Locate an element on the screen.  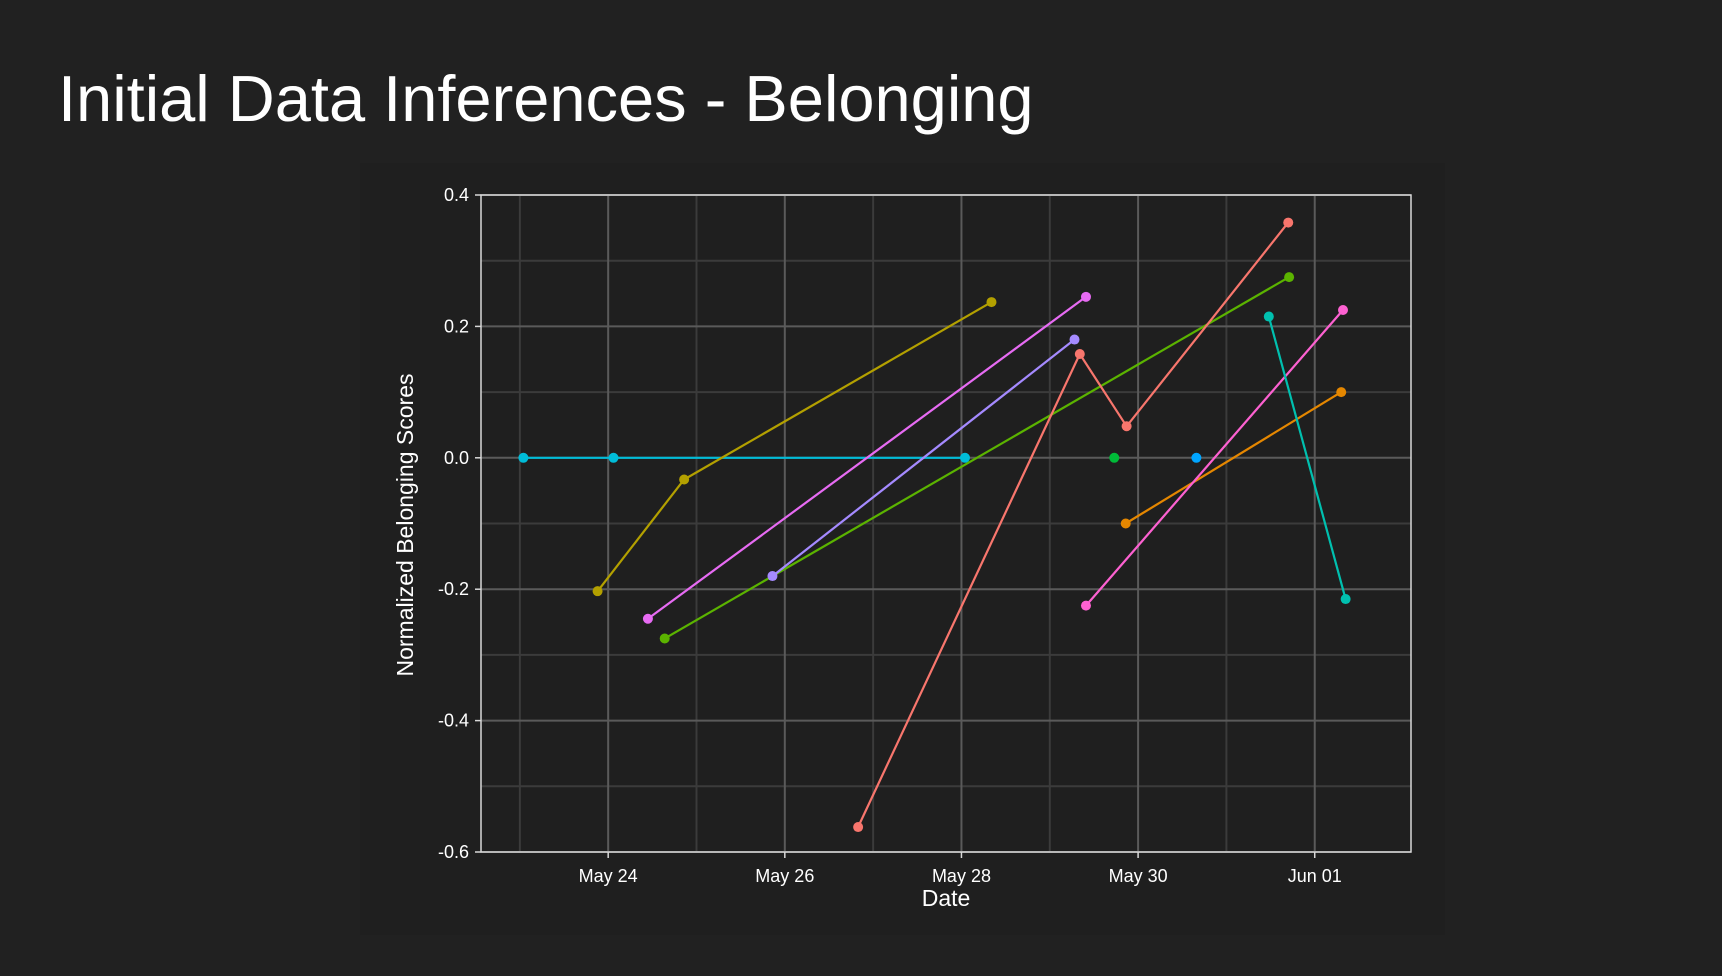
y-tick-label: 0.4 is located at coordinates (456, 195).